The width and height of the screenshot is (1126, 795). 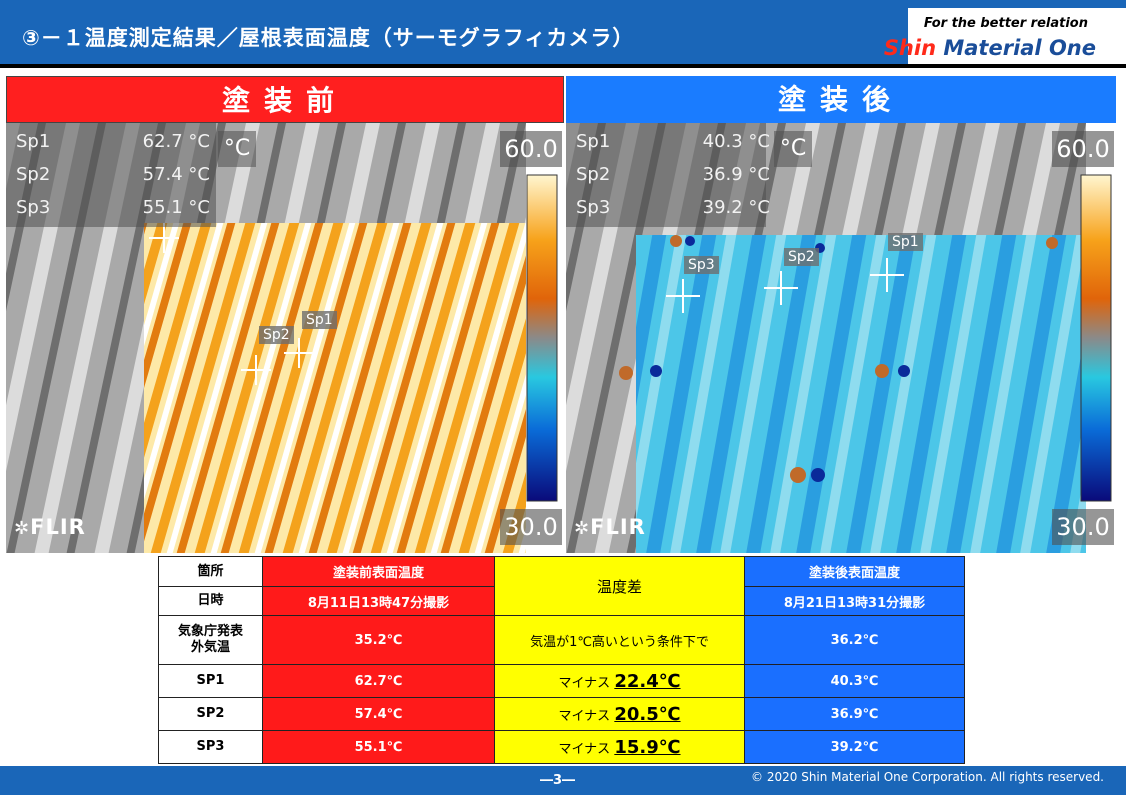 I want to click on after-value-cell: 40.3℃, so click(x=854, y=681).